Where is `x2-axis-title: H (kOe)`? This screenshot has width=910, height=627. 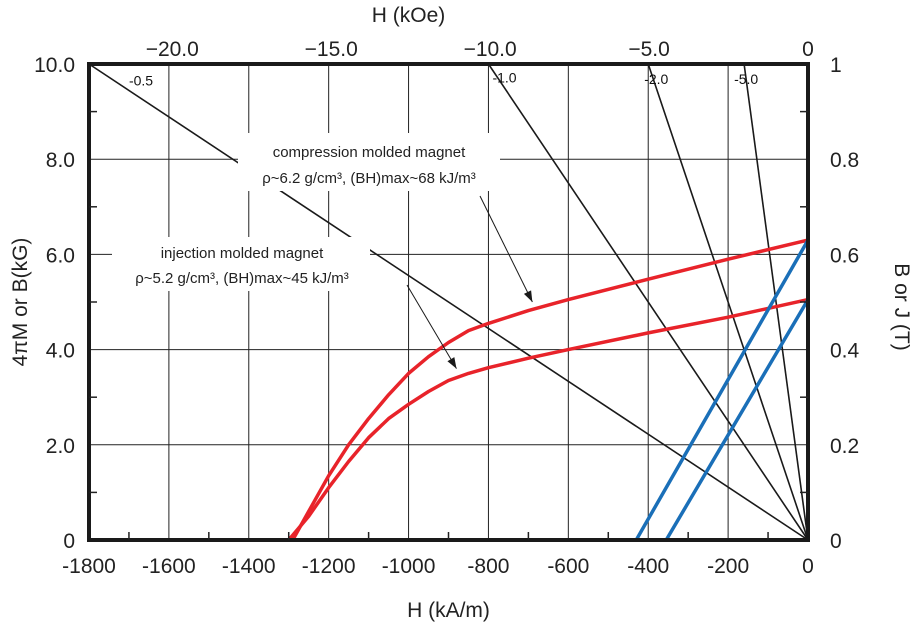
x2-axis-title: H (kOe) is located at coordinates (409, 15).